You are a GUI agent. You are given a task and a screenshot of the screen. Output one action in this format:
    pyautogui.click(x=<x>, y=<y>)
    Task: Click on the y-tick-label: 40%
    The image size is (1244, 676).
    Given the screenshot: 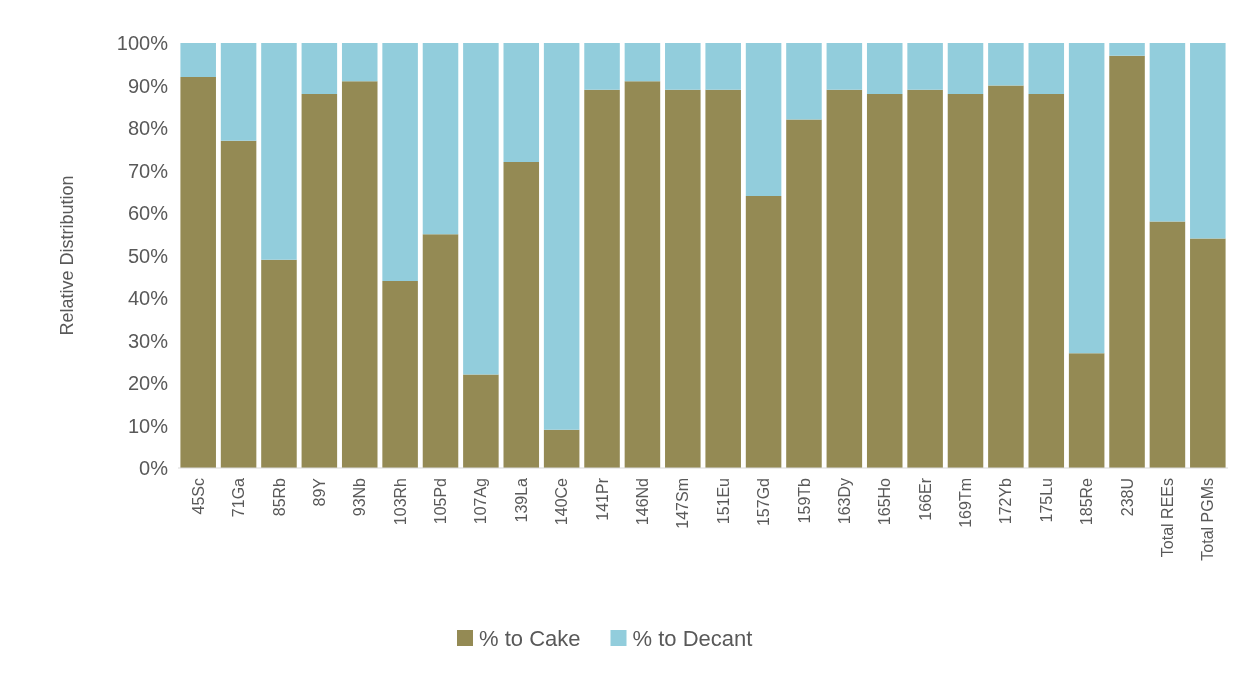 What is the action you would take?
    pyautogui.click(x=148, y=298)
    